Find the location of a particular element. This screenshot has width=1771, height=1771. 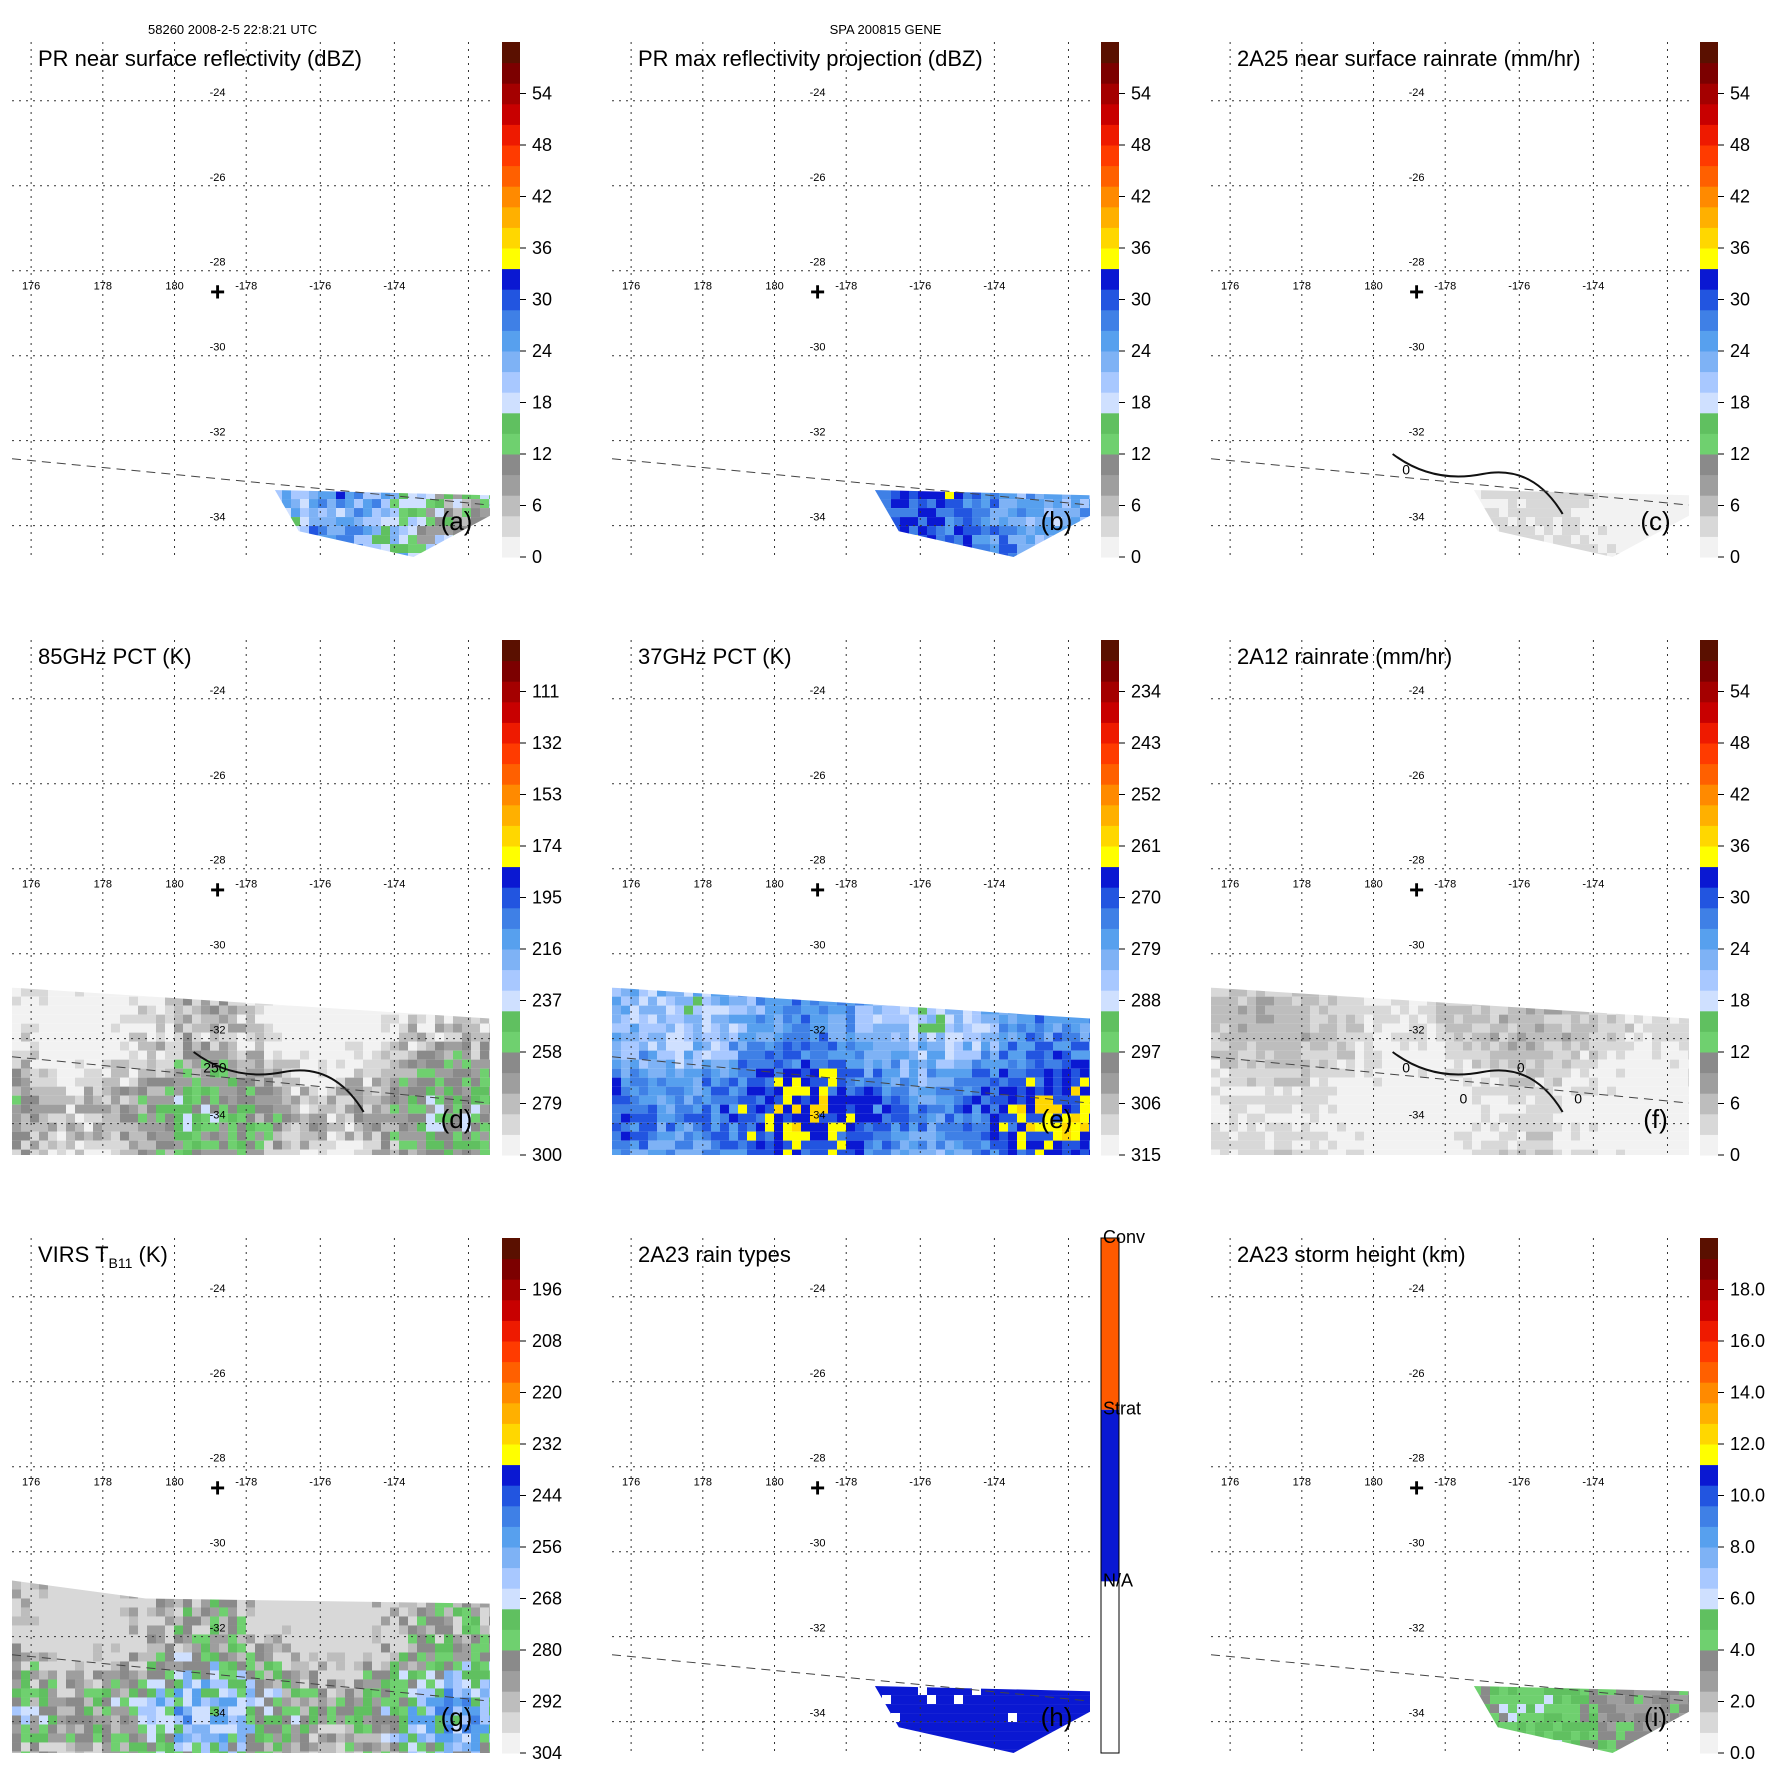

lat-label: -32 is located at coordinates (818, 433).